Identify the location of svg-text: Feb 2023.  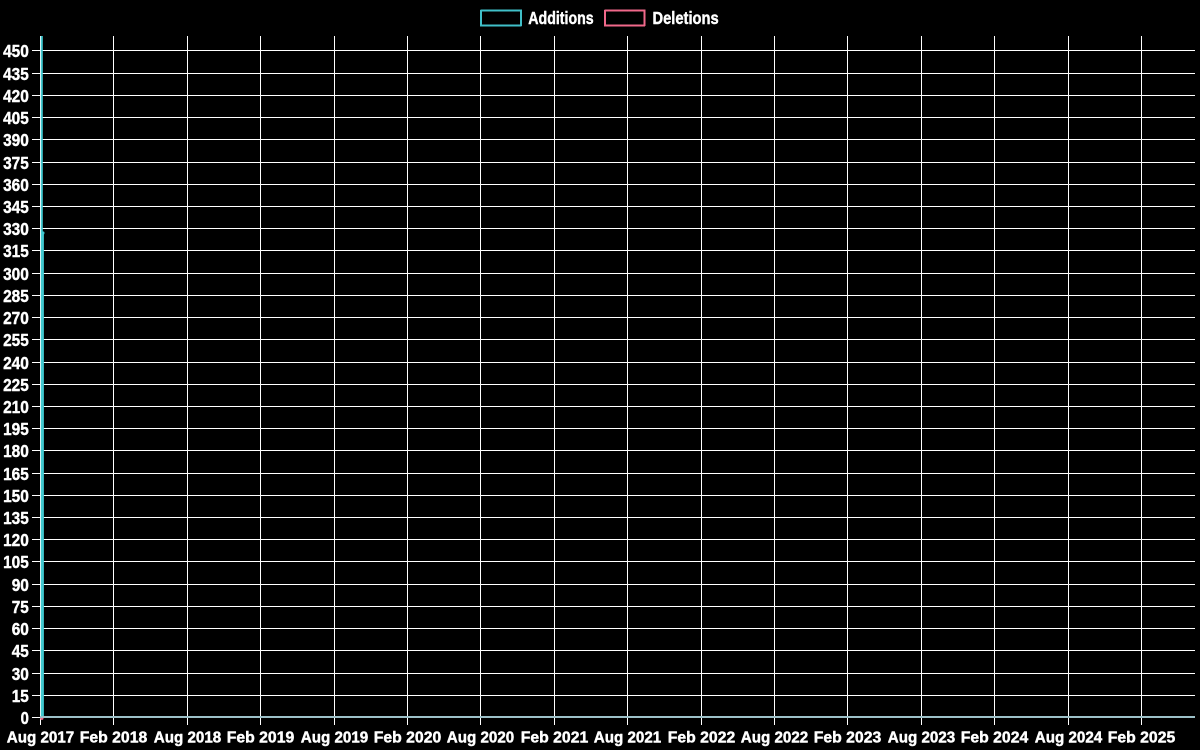
(848, 737).